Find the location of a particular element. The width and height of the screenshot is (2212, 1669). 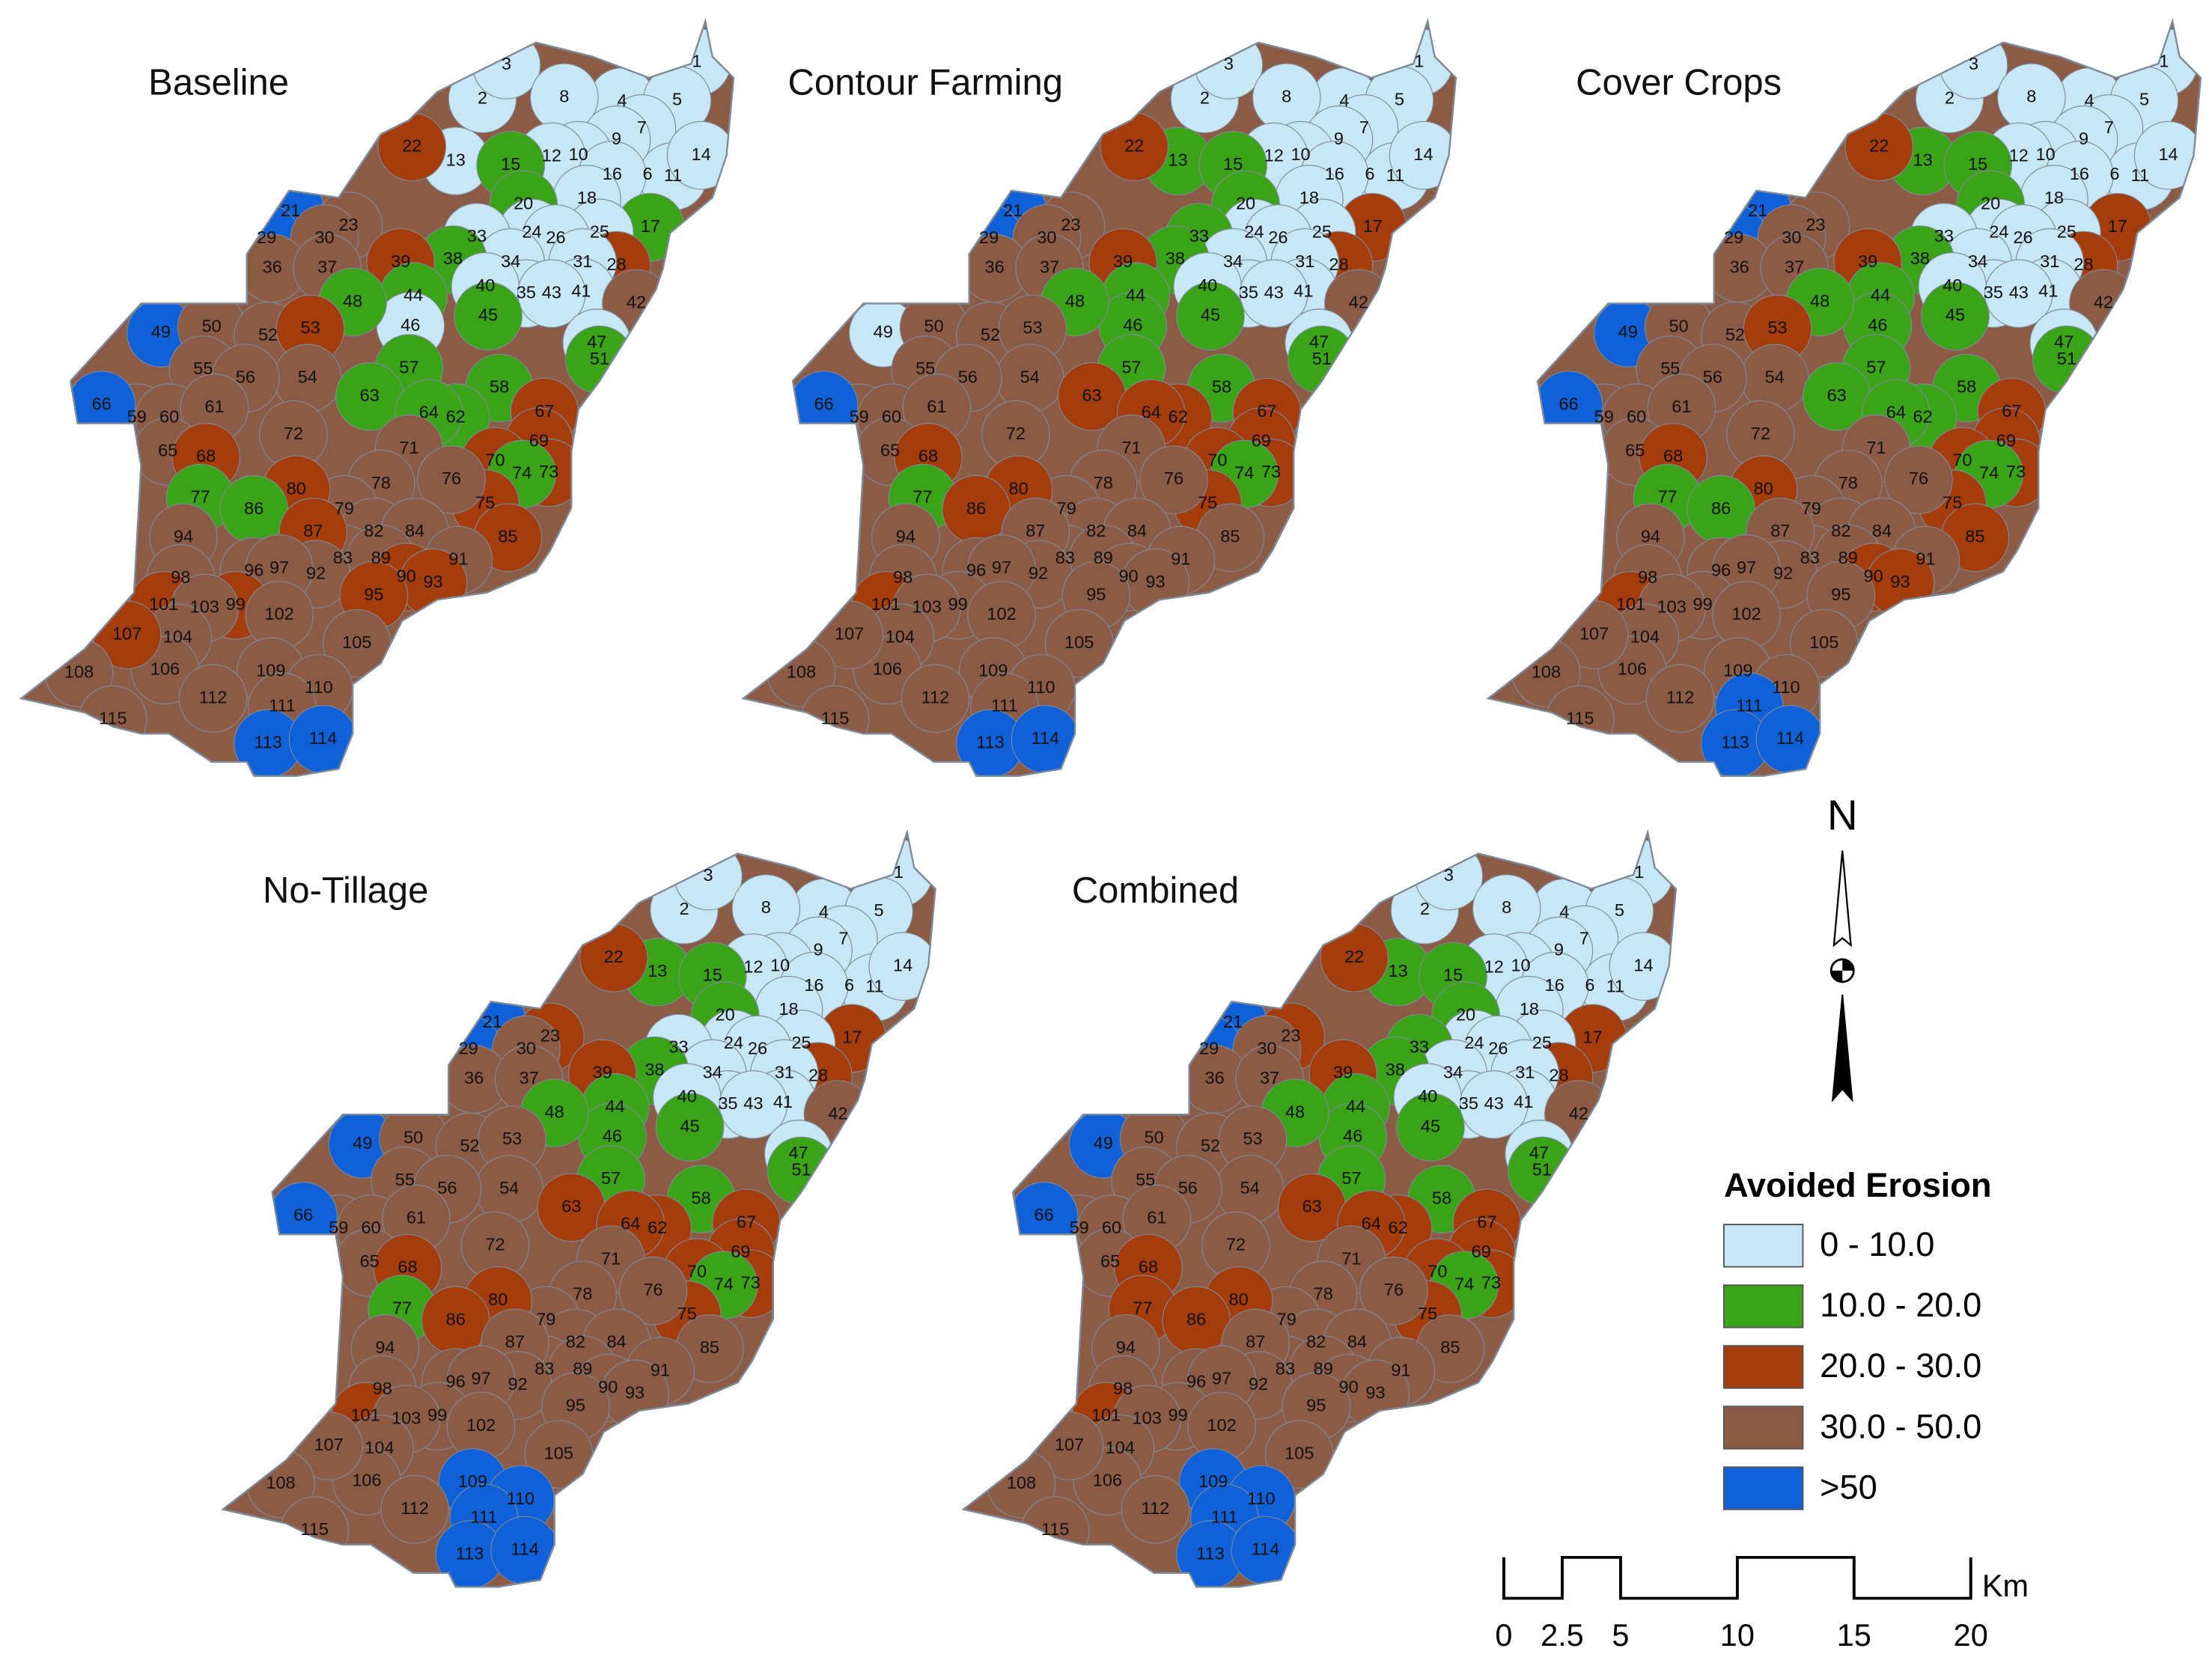

subbasin-label: 111 is located at coordinates (1005, 706).